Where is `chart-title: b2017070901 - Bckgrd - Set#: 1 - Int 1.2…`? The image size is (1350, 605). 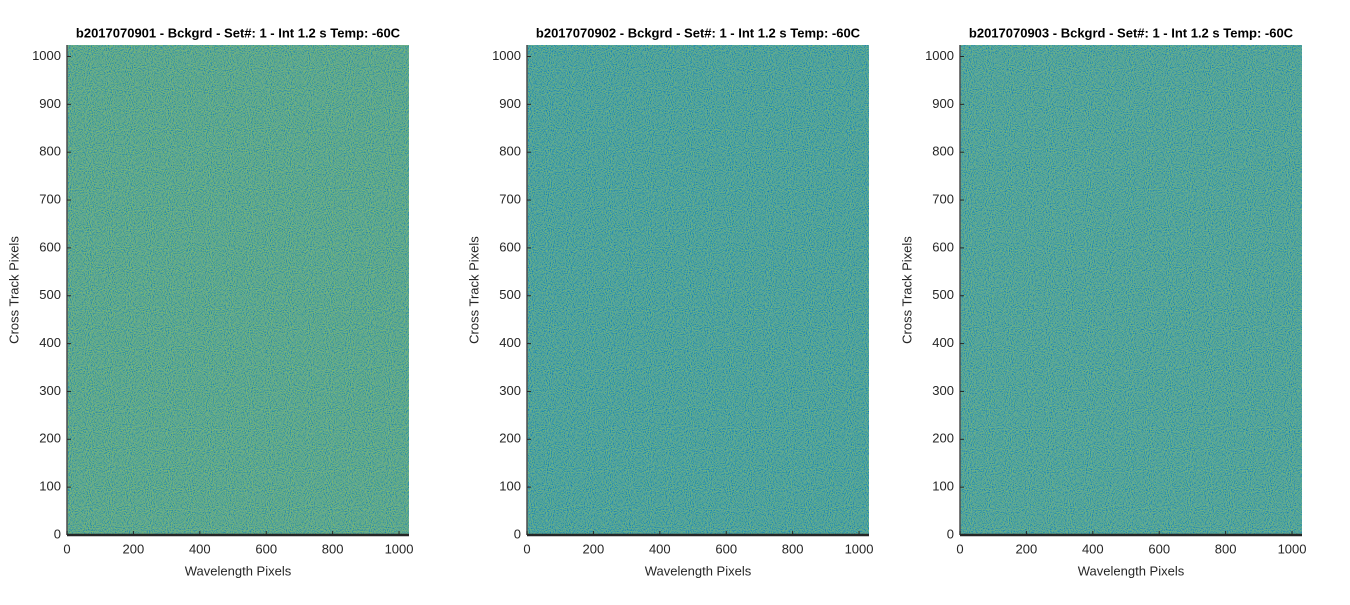 chart-title: b2017070901 - Bckgrd - Set#: 1 - Int 1.2… is located at coordinates (238, 32).